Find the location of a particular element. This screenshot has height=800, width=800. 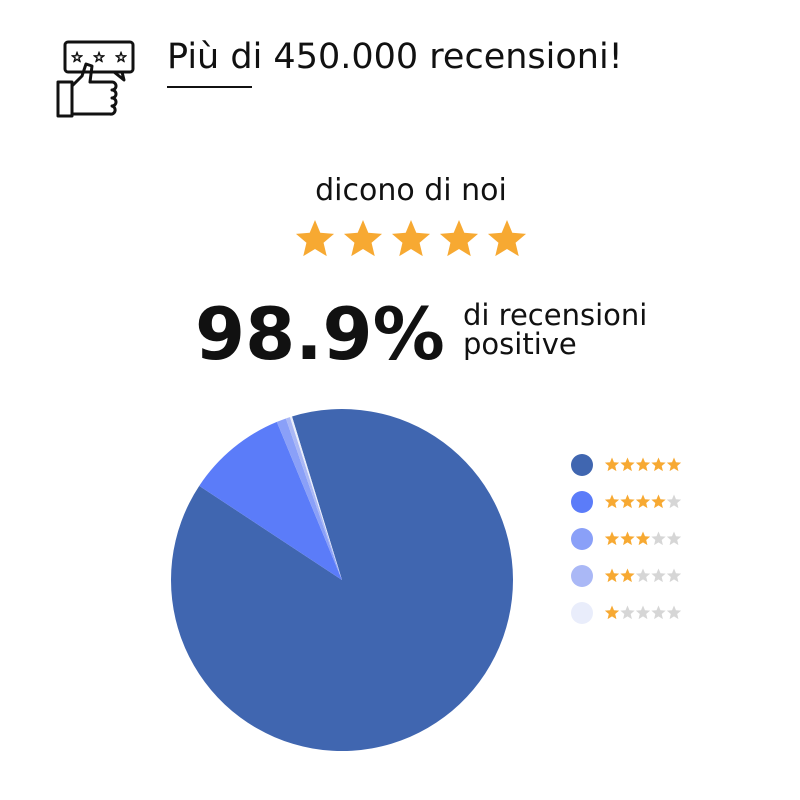

score: 98.9% is located at coordinates (320, 334).